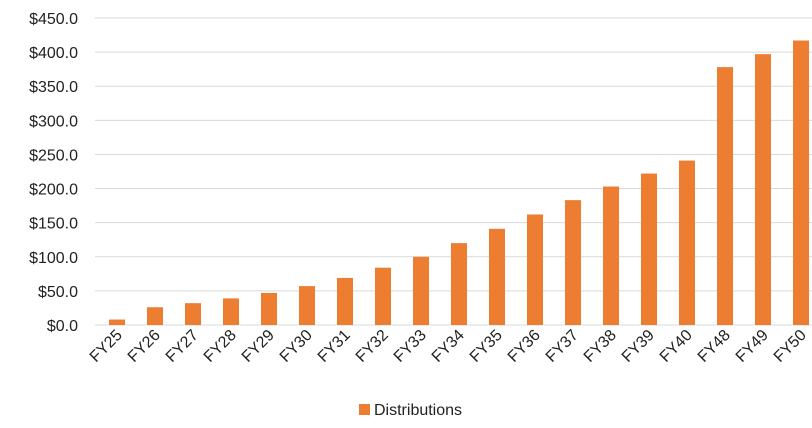 This screenshot has height=428, width=812. What do you see at coordinates (53, 87) in the screenshot?
I see `y-tick-label: $350.0` at bounding box center [53, 87].